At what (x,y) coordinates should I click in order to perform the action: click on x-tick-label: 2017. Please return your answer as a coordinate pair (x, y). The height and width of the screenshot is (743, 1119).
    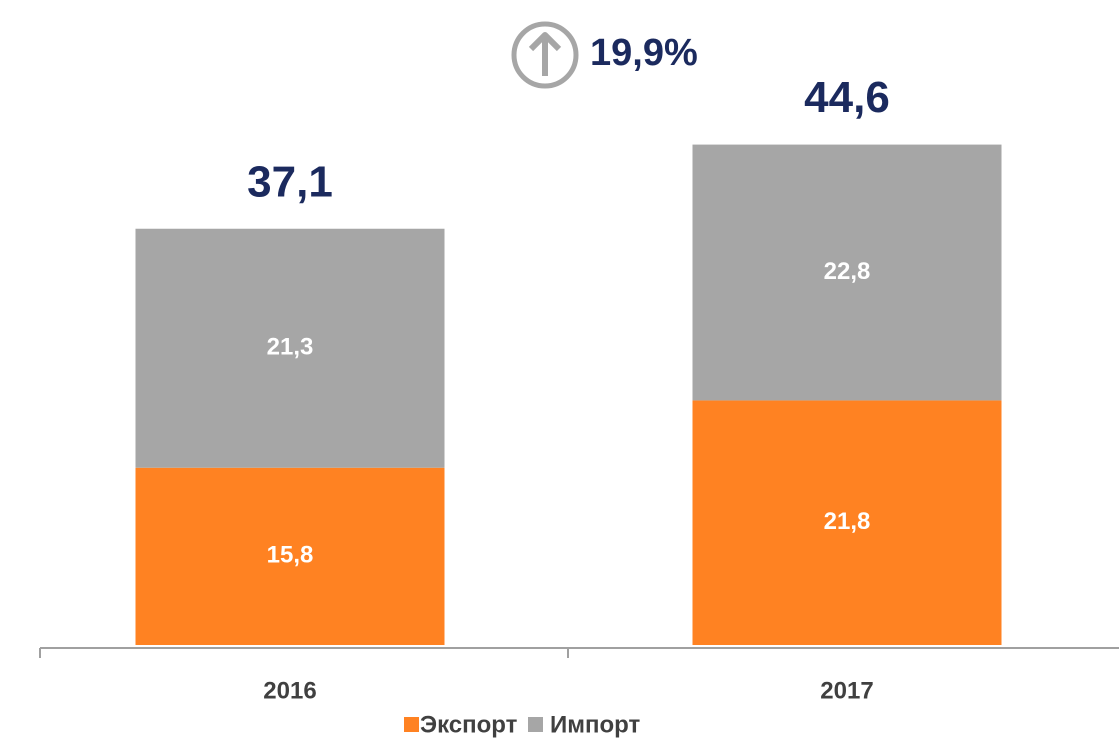
    Looking at the image, I should click on (846, 690).